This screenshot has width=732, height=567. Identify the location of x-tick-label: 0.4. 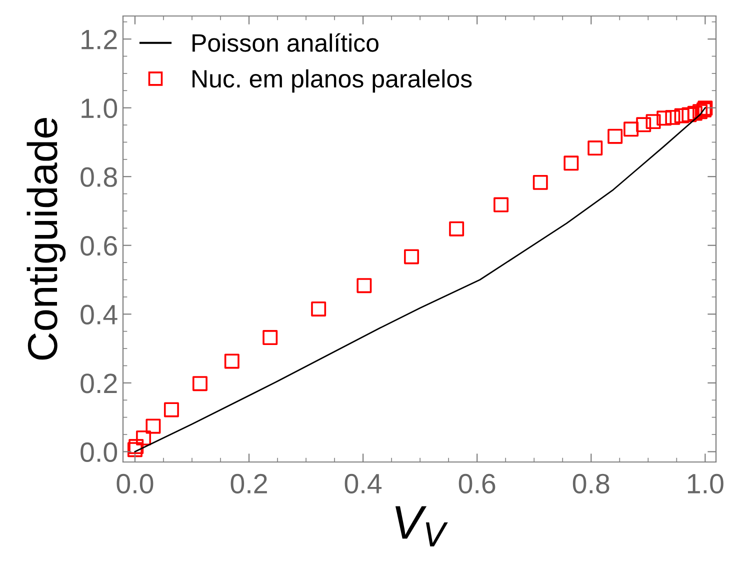
(363, 484).